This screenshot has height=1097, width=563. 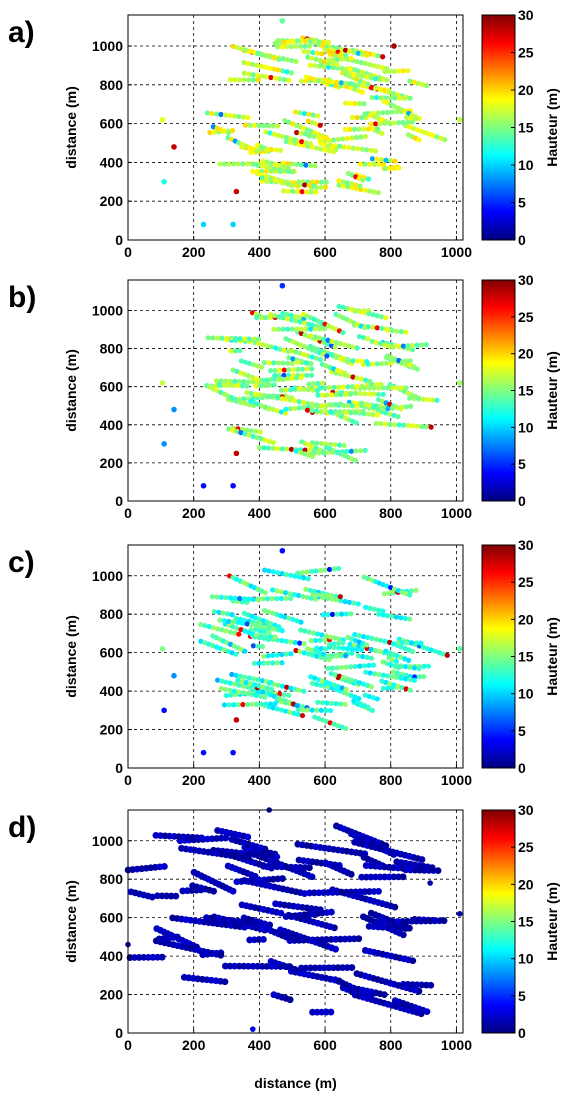 What do you see at coordinates (71, 390) in the screenshot?
I see `y-axis-label: distance (m)` at bounding box center [71, 390].